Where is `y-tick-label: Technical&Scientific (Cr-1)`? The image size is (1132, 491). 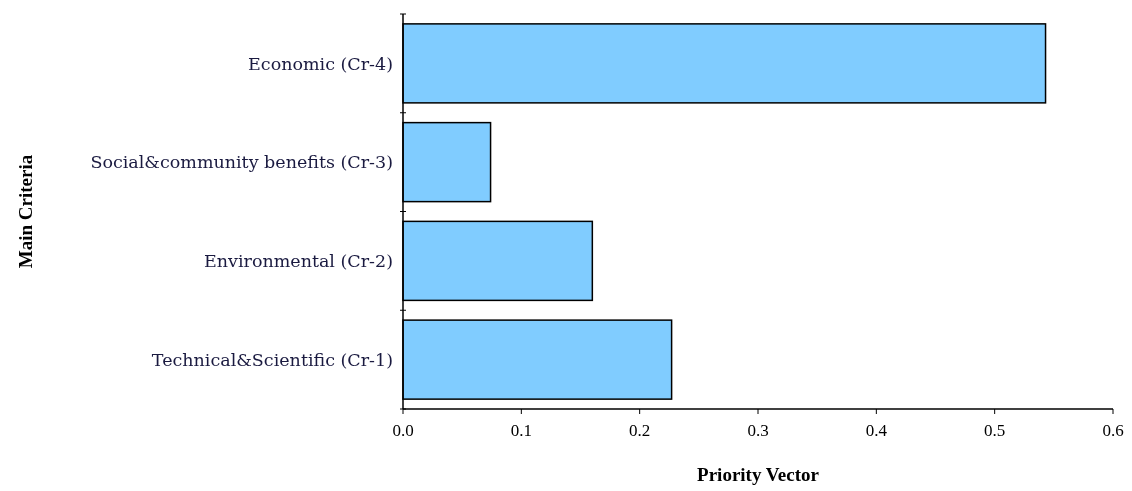
y-tick-label: Technical&Scientific (Cr-1) is located at coordinates (272, 359).